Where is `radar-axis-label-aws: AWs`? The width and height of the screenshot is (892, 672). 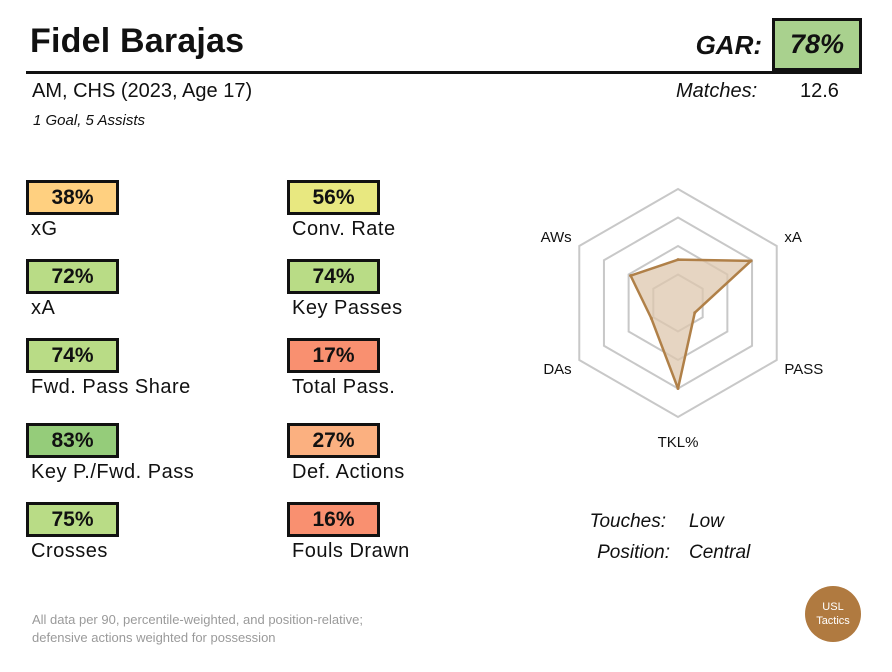 radar-axis-label-aws: AWs is located at coordinates (556, 237).